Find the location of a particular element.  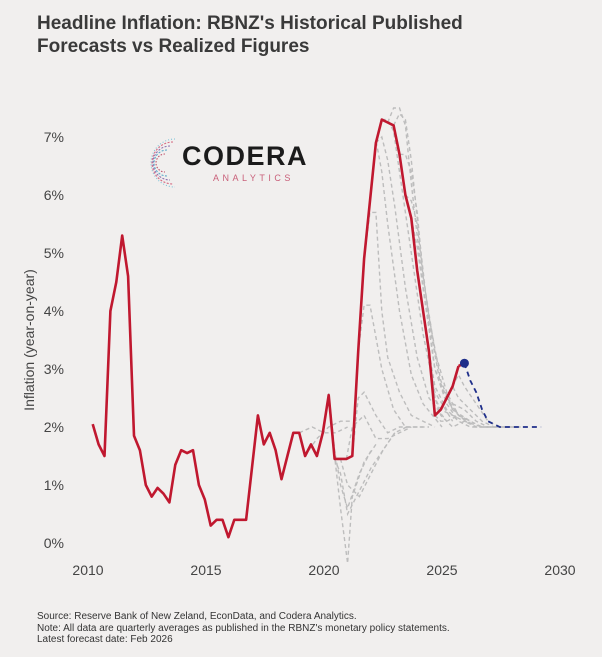

y-tick-label: 4% is located at coordinates (54, 311).